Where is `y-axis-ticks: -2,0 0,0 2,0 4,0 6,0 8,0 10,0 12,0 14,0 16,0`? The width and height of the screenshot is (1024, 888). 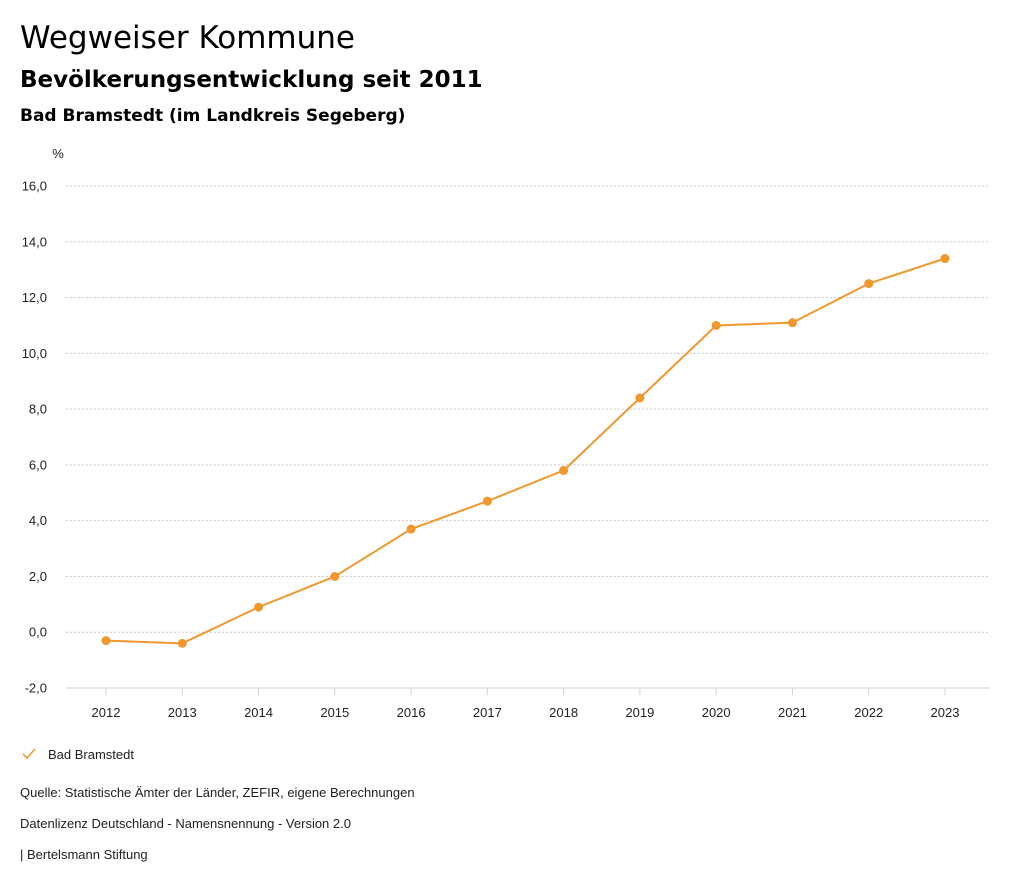
y-axis-ticks: -2,0 0,0 2,0 4,0 6,0 8,0 10,0 12,0 14,0 16,0 is located at coordinates (34, 437).